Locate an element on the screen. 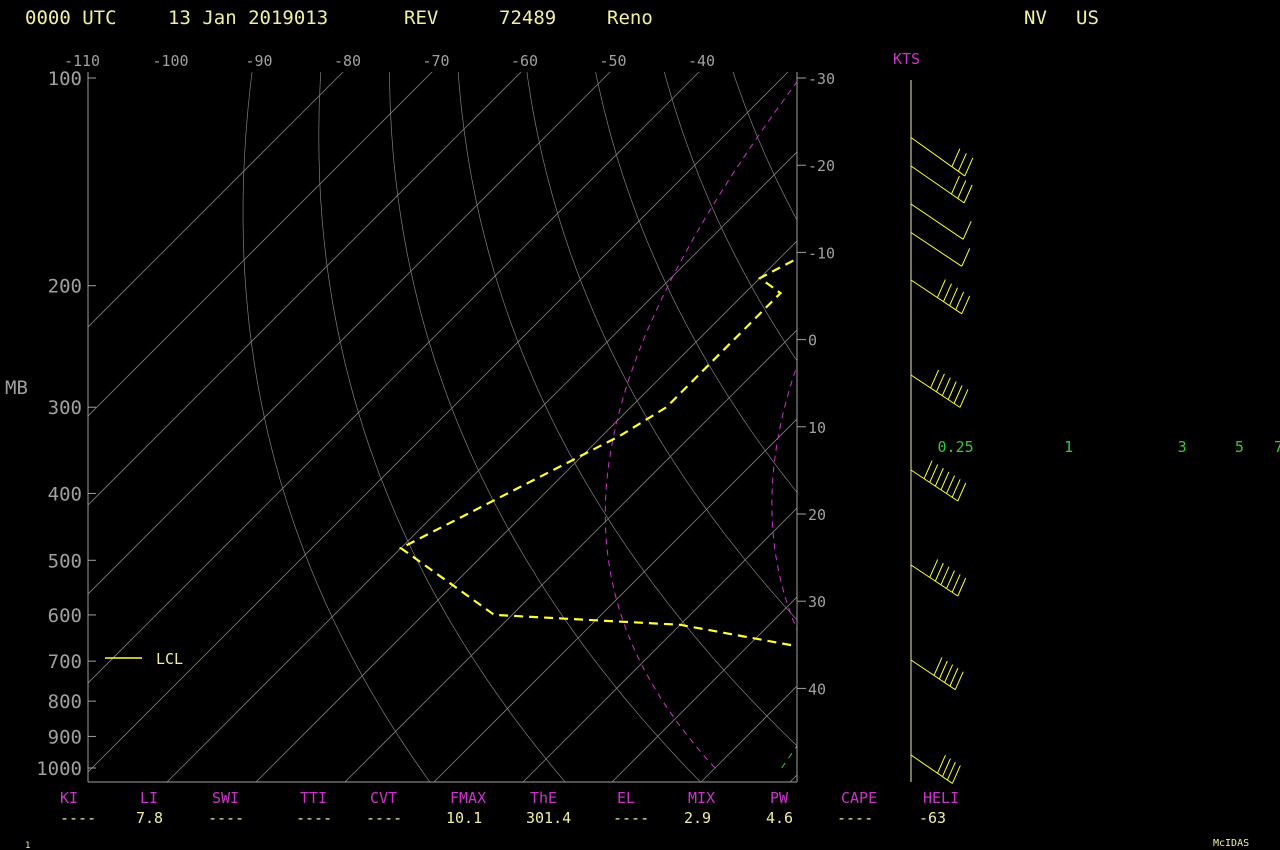 The height and width of the screenshot is (850, 1280). index-label: SWI is located at coordinates (225, 798).